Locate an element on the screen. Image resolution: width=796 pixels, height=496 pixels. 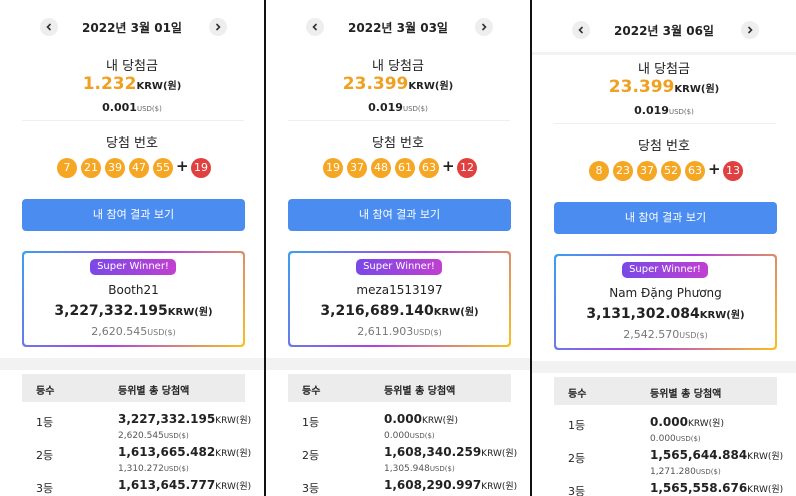
winner-usd: 2,620.545 is located at coordinates (119, 331).